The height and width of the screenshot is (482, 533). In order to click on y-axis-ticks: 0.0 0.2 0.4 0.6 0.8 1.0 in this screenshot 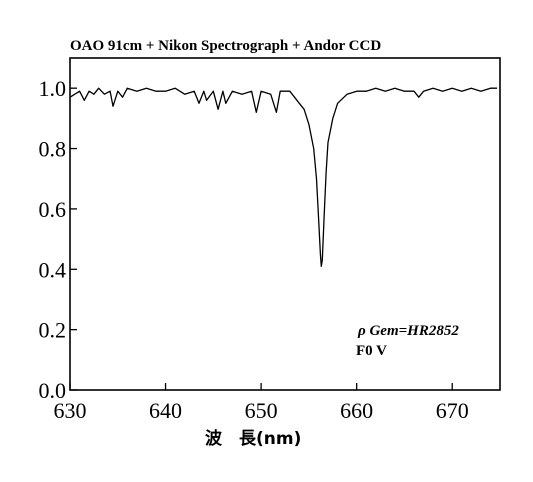, I will do `click(58, 239)`.